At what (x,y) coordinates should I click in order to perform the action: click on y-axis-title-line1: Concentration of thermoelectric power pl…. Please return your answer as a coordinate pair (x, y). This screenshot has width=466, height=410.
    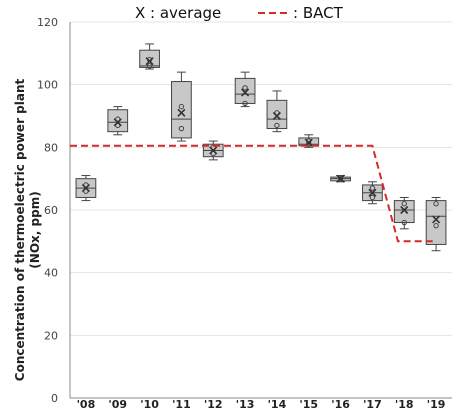
    Looking at the image, I should click on (20, 230).